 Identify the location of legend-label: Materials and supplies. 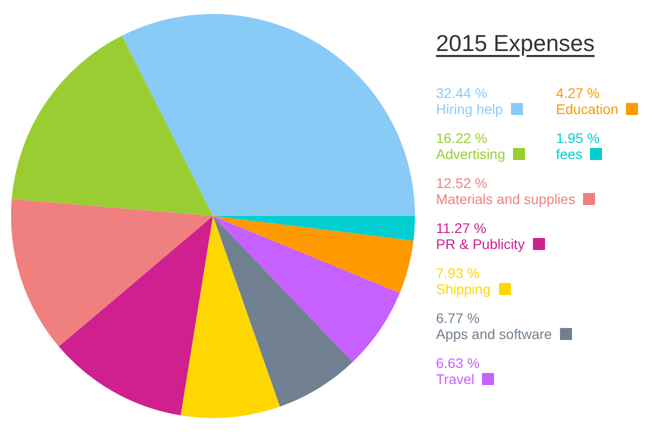
(506, 199).